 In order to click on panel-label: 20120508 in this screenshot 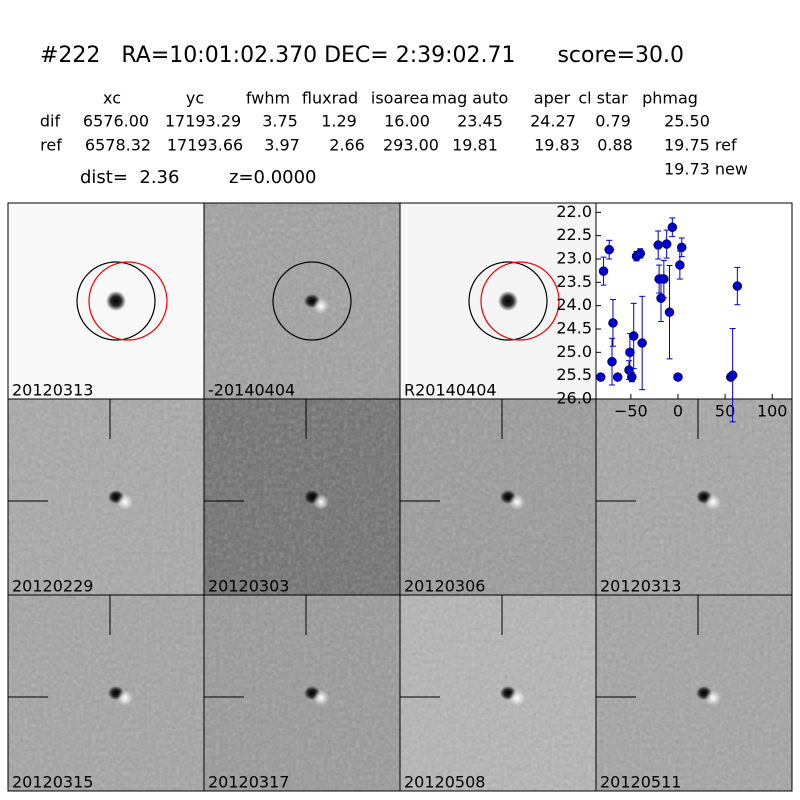, I will do `click(444, 782)`.